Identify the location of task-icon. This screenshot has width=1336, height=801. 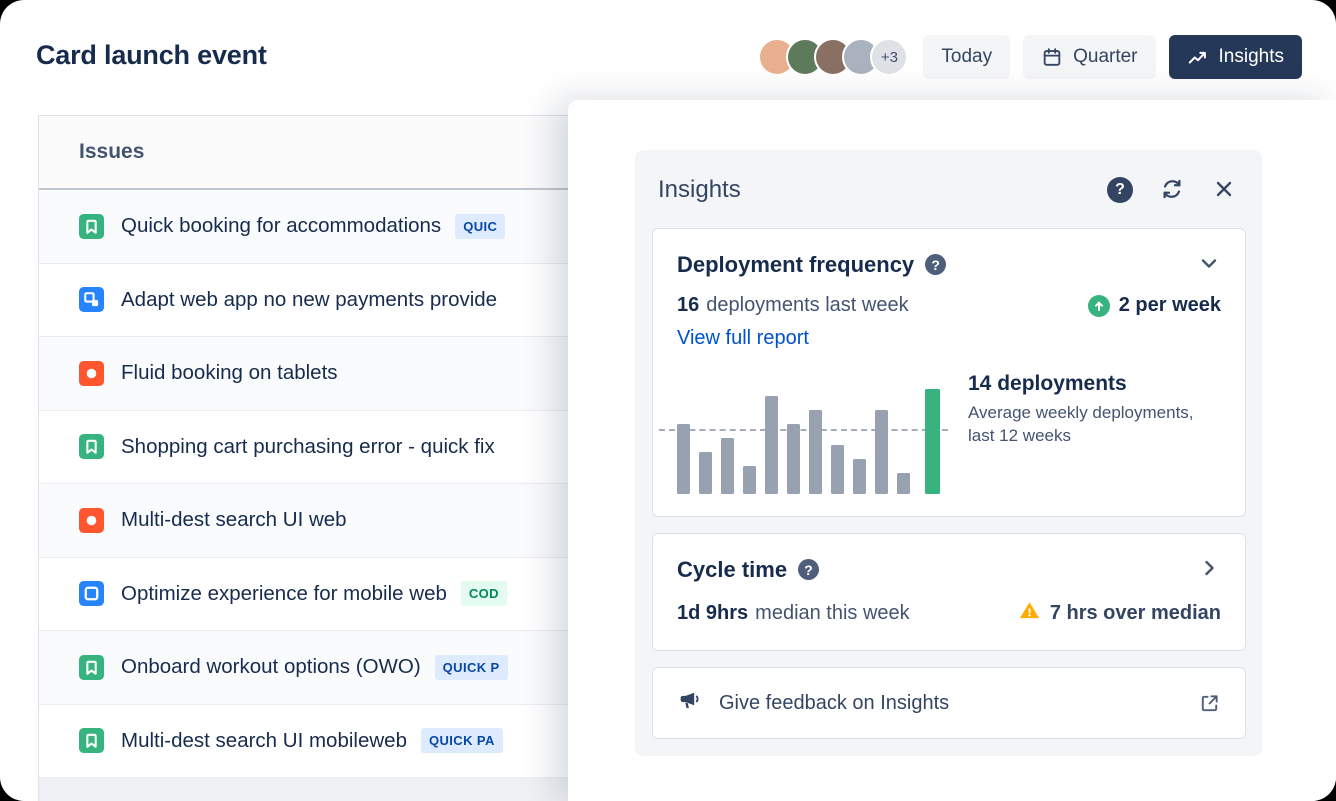
(91, 594).